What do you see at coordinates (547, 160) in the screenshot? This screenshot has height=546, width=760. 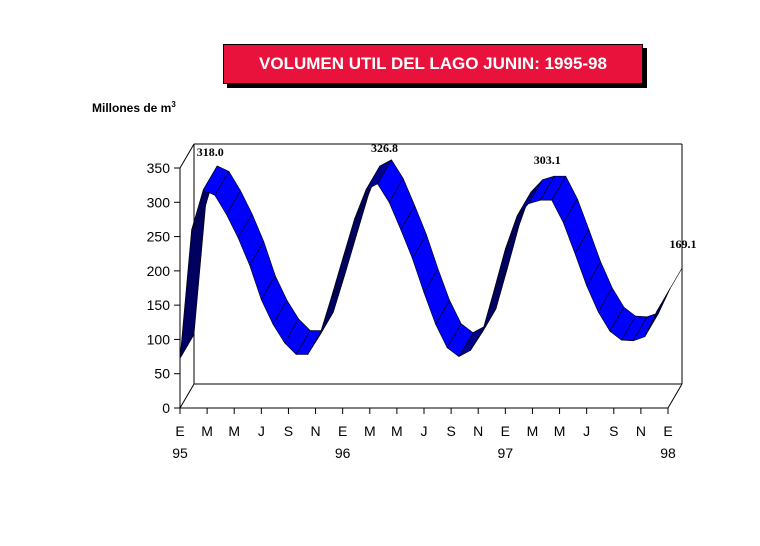 I see `data-label: 303.1` at bounding box center [547, 160].